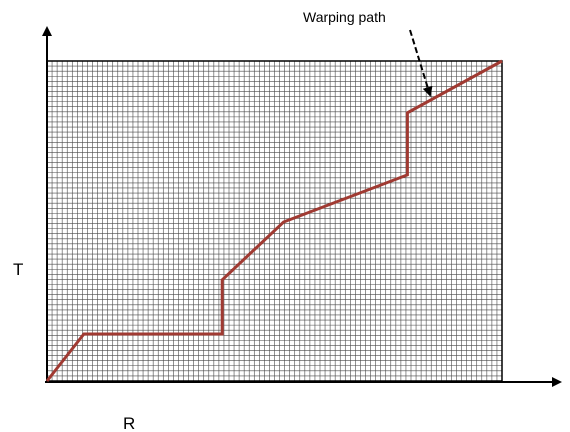  I want to click on annotation-label: Warping path, so click(344, 17).